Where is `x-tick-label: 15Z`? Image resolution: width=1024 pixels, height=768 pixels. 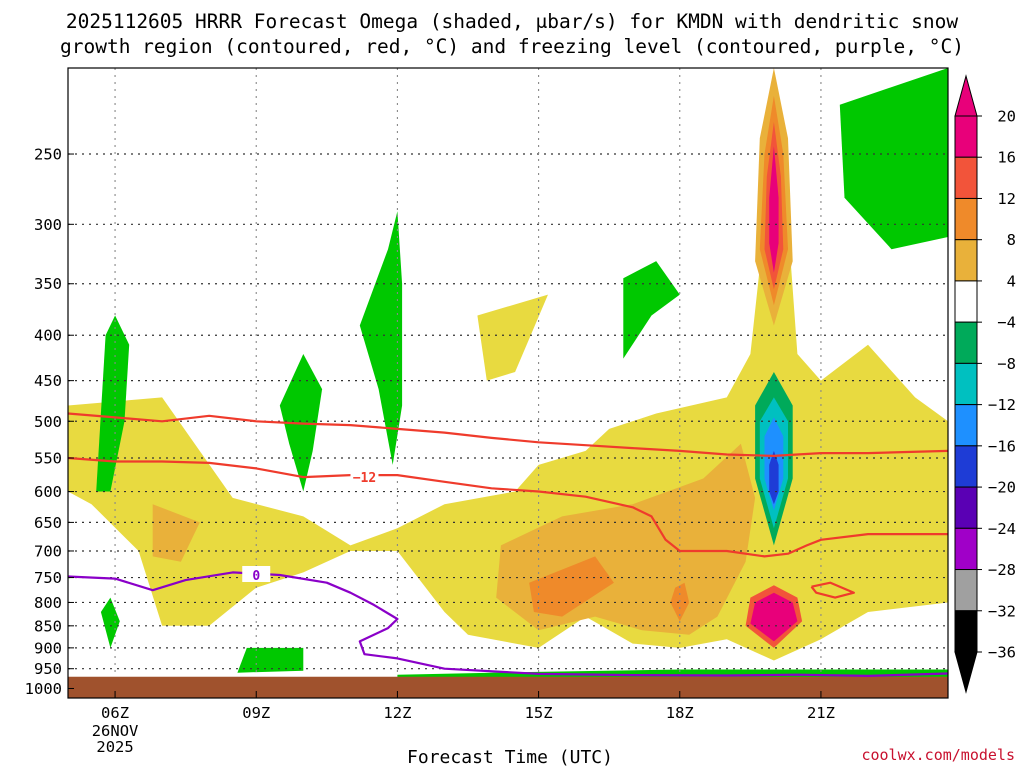 x-tick-label: 15Z is located at coordinates (539, 713).